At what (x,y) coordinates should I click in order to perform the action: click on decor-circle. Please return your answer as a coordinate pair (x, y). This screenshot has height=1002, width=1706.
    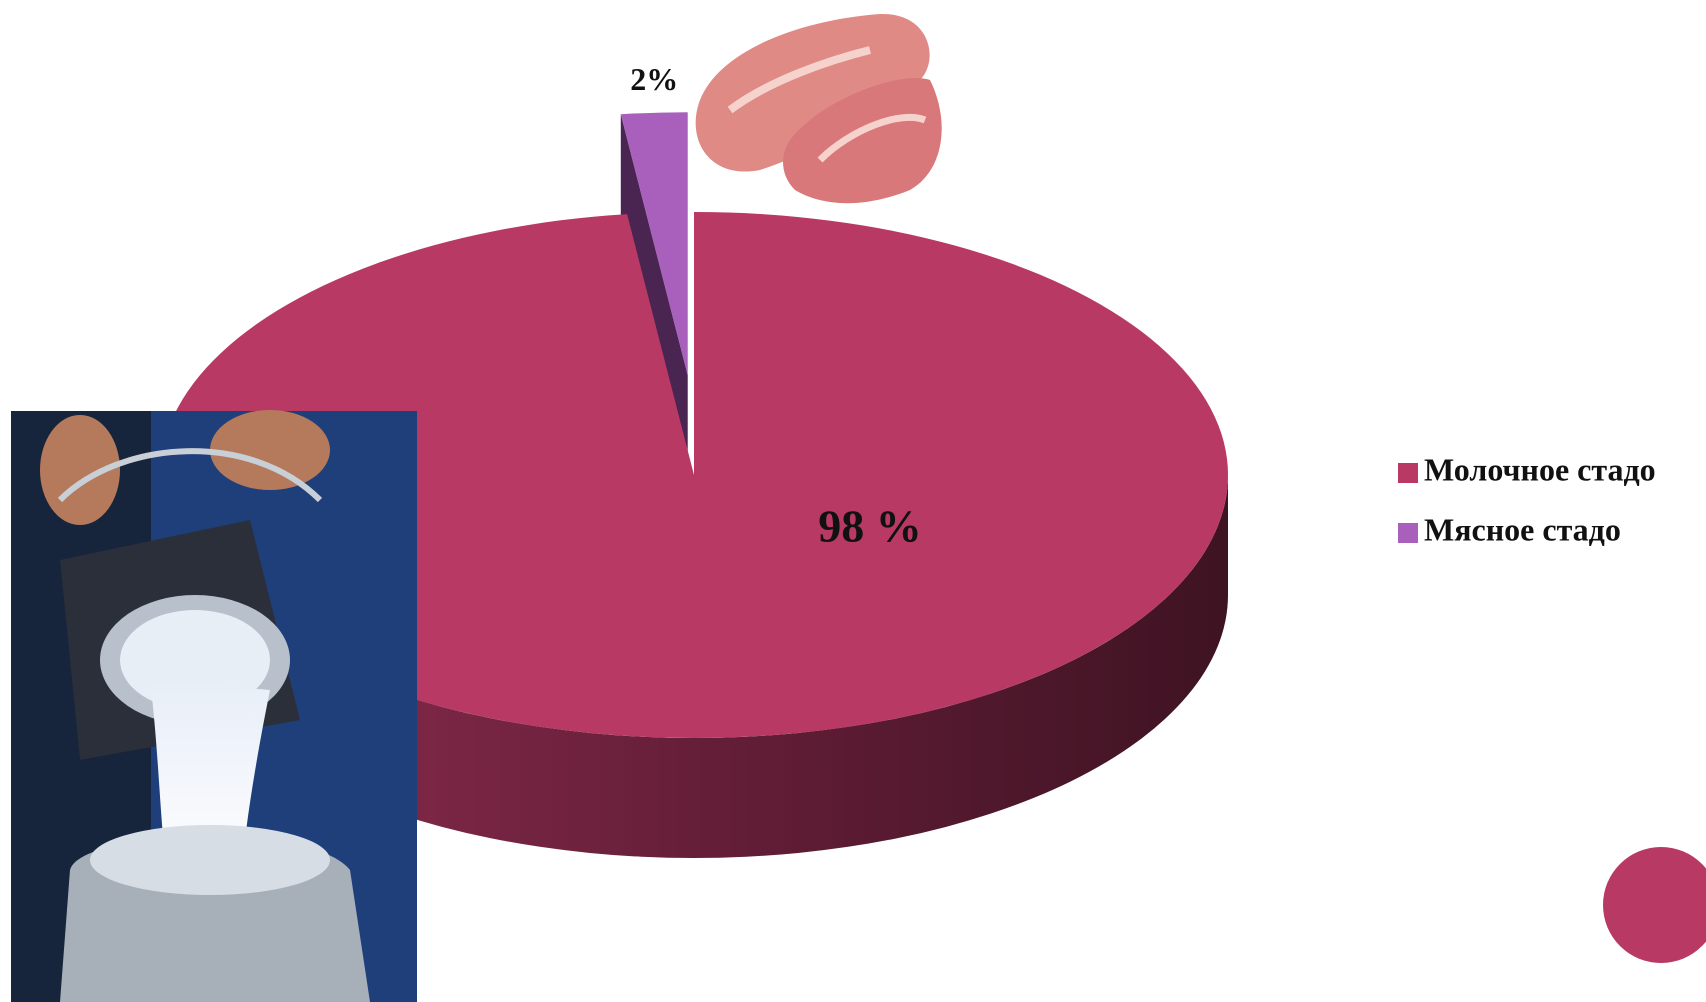
    Looking at the image, I should click on (1654, 905).